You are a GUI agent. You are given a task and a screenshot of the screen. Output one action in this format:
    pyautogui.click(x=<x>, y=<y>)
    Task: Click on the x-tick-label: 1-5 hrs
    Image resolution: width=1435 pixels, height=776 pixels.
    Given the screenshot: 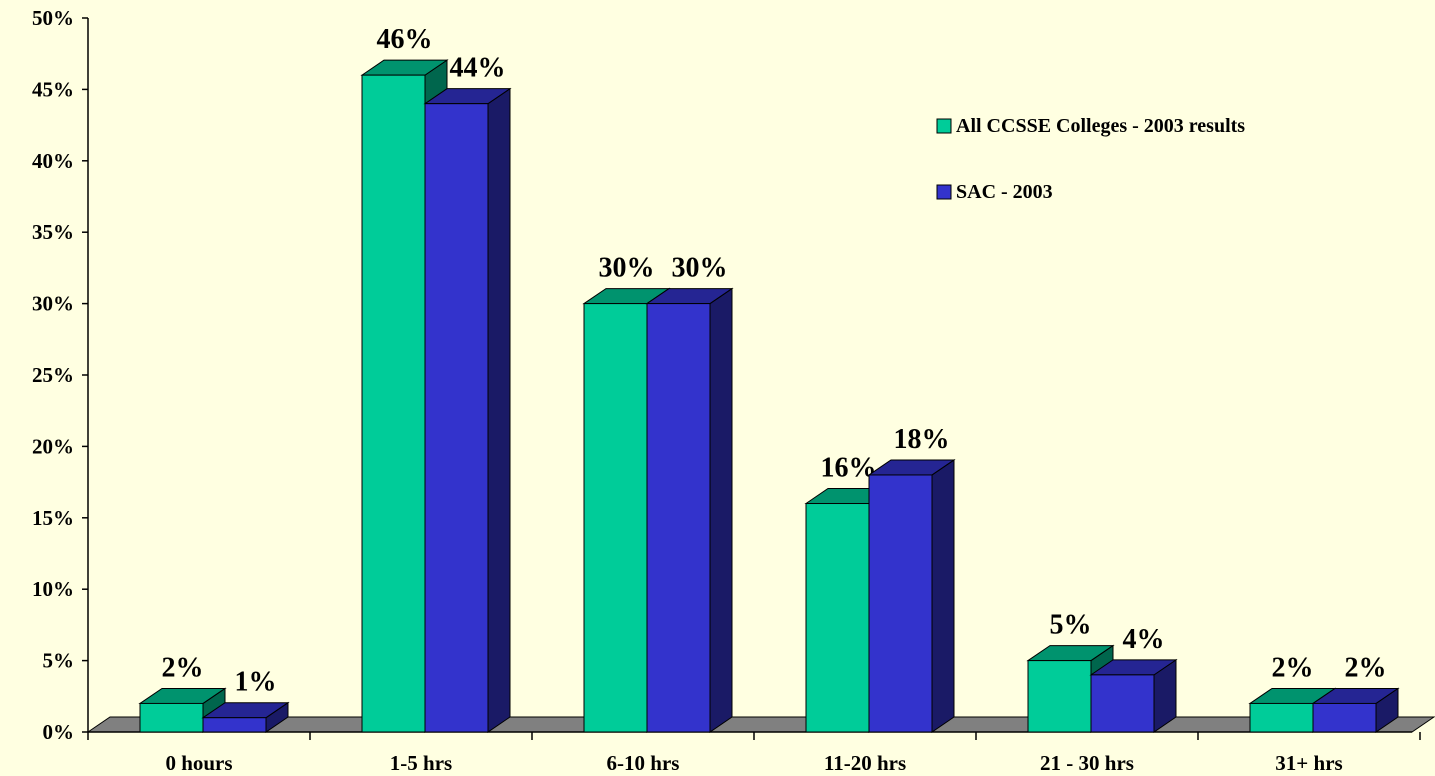 What is the action you would take?
    pyautogui.click(x=421, y=763)
    